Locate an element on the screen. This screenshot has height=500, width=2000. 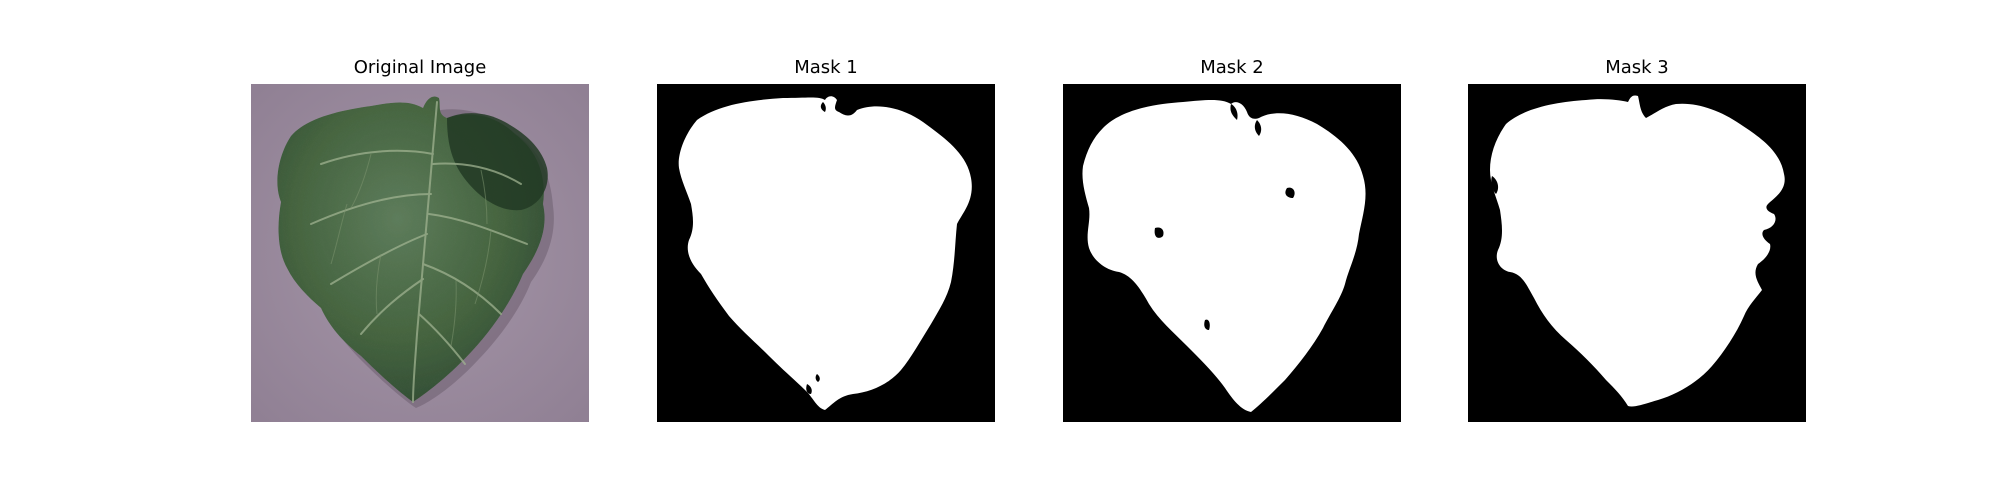
leaf-veins is located at coordinates (419, 252).